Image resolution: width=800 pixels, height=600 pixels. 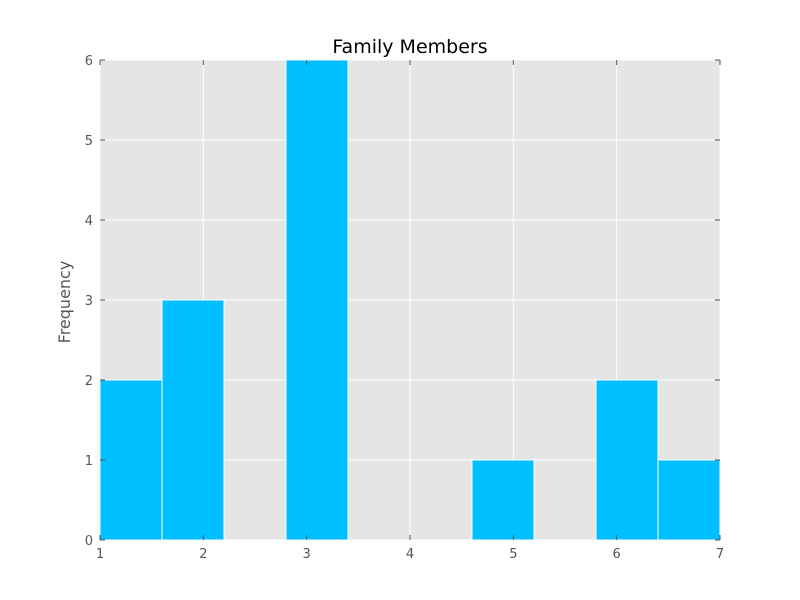 I want to click on y-tick-label: 6, so click(x=89, y=61).